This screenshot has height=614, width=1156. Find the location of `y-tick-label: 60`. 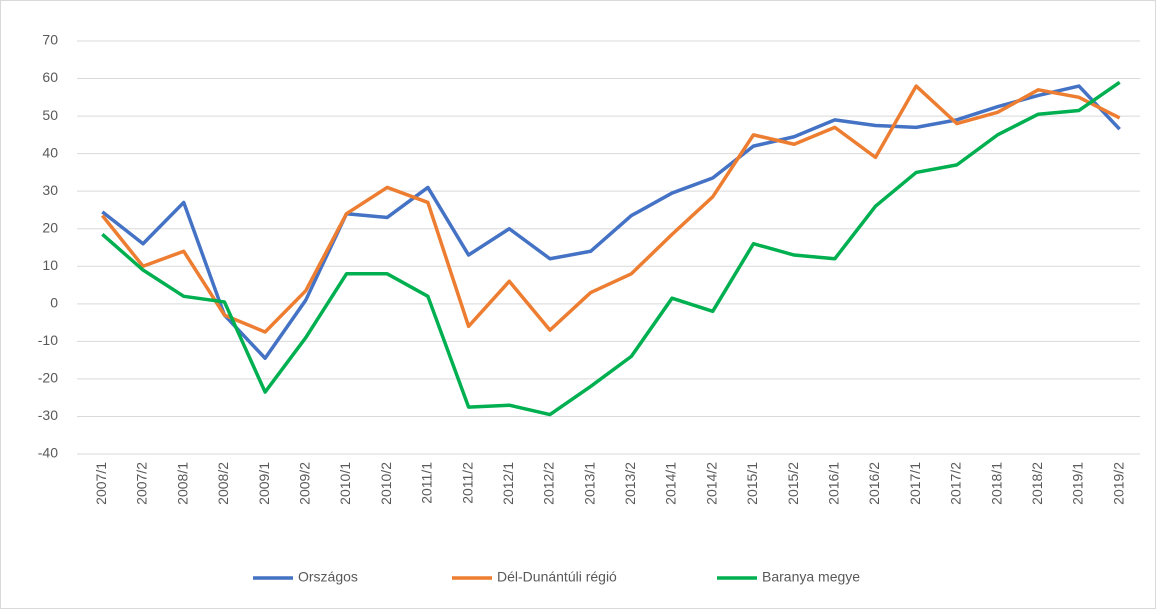

y-tick-label: 60 is located at coordinates (50, 77).